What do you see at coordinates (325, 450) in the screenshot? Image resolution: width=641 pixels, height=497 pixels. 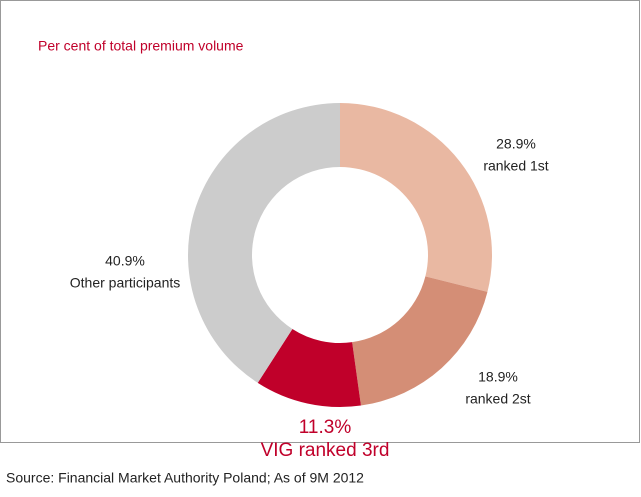 I see `category-label: VIG ranked 3rd` at bounding box center [325, 450].